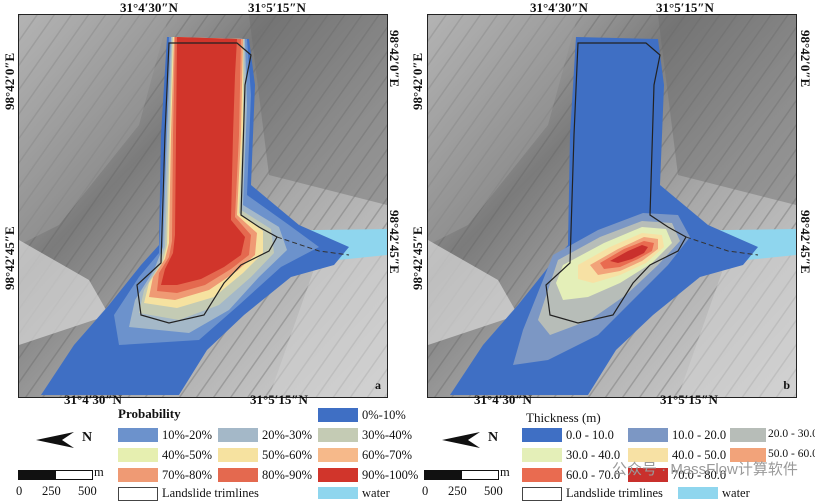 The image size is (815, 502). What do you see at coordinates (387, 435) in the screenshot?
I see `legend-a-label-3: 30%-40%` at bounding box center [387, 435].